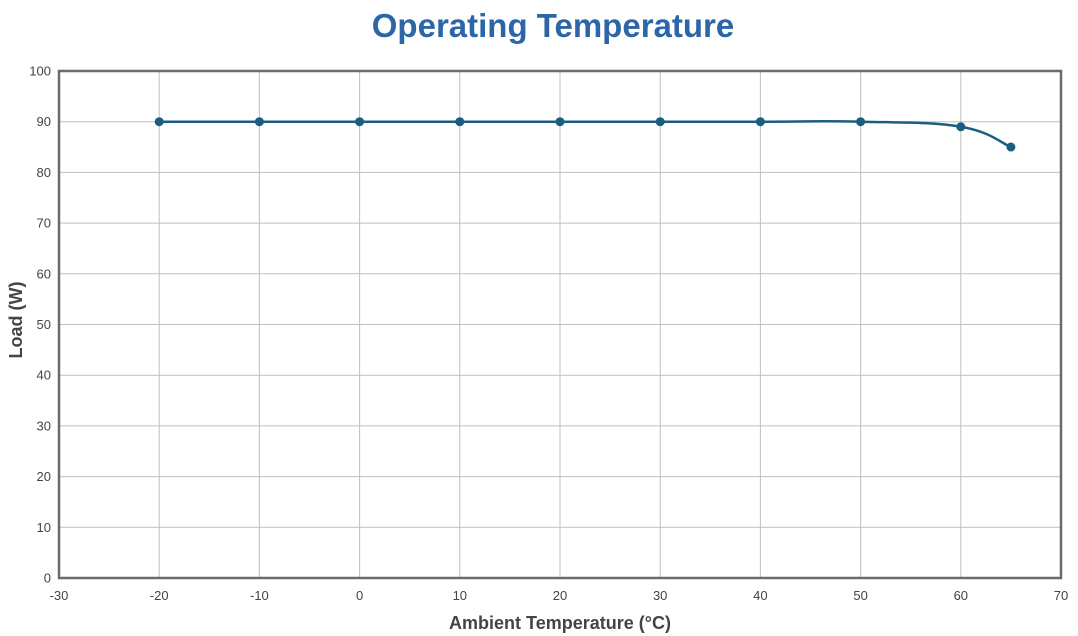  Describe the element at coordinates (44, 121) in the screenshot. I see `y-tick-label: 90` at that location.